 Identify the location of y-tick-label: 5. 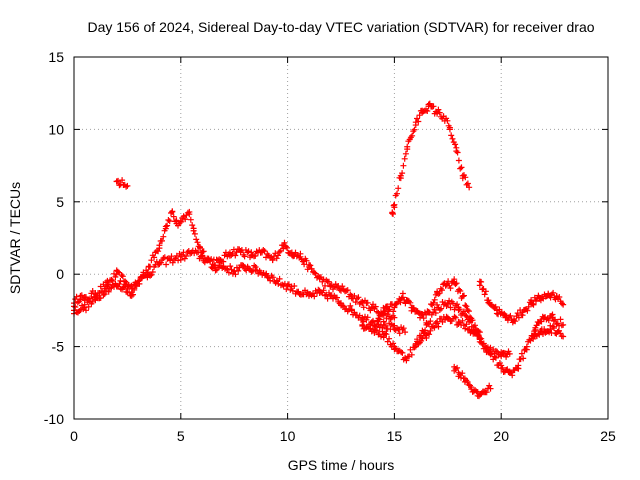
(60, 202).